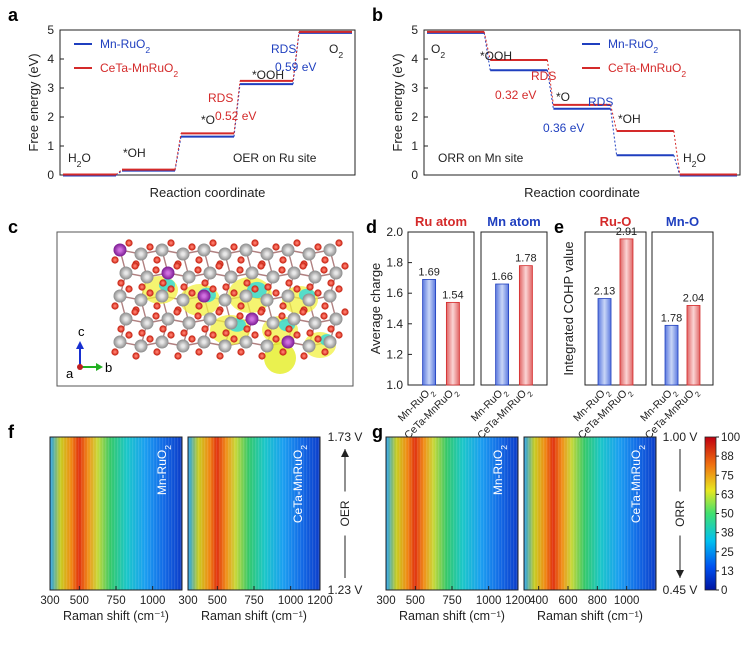  Describe the element at coordinates (345, 437) in the screenshot. I see `potential-top-label: 1.73 V` at that location.